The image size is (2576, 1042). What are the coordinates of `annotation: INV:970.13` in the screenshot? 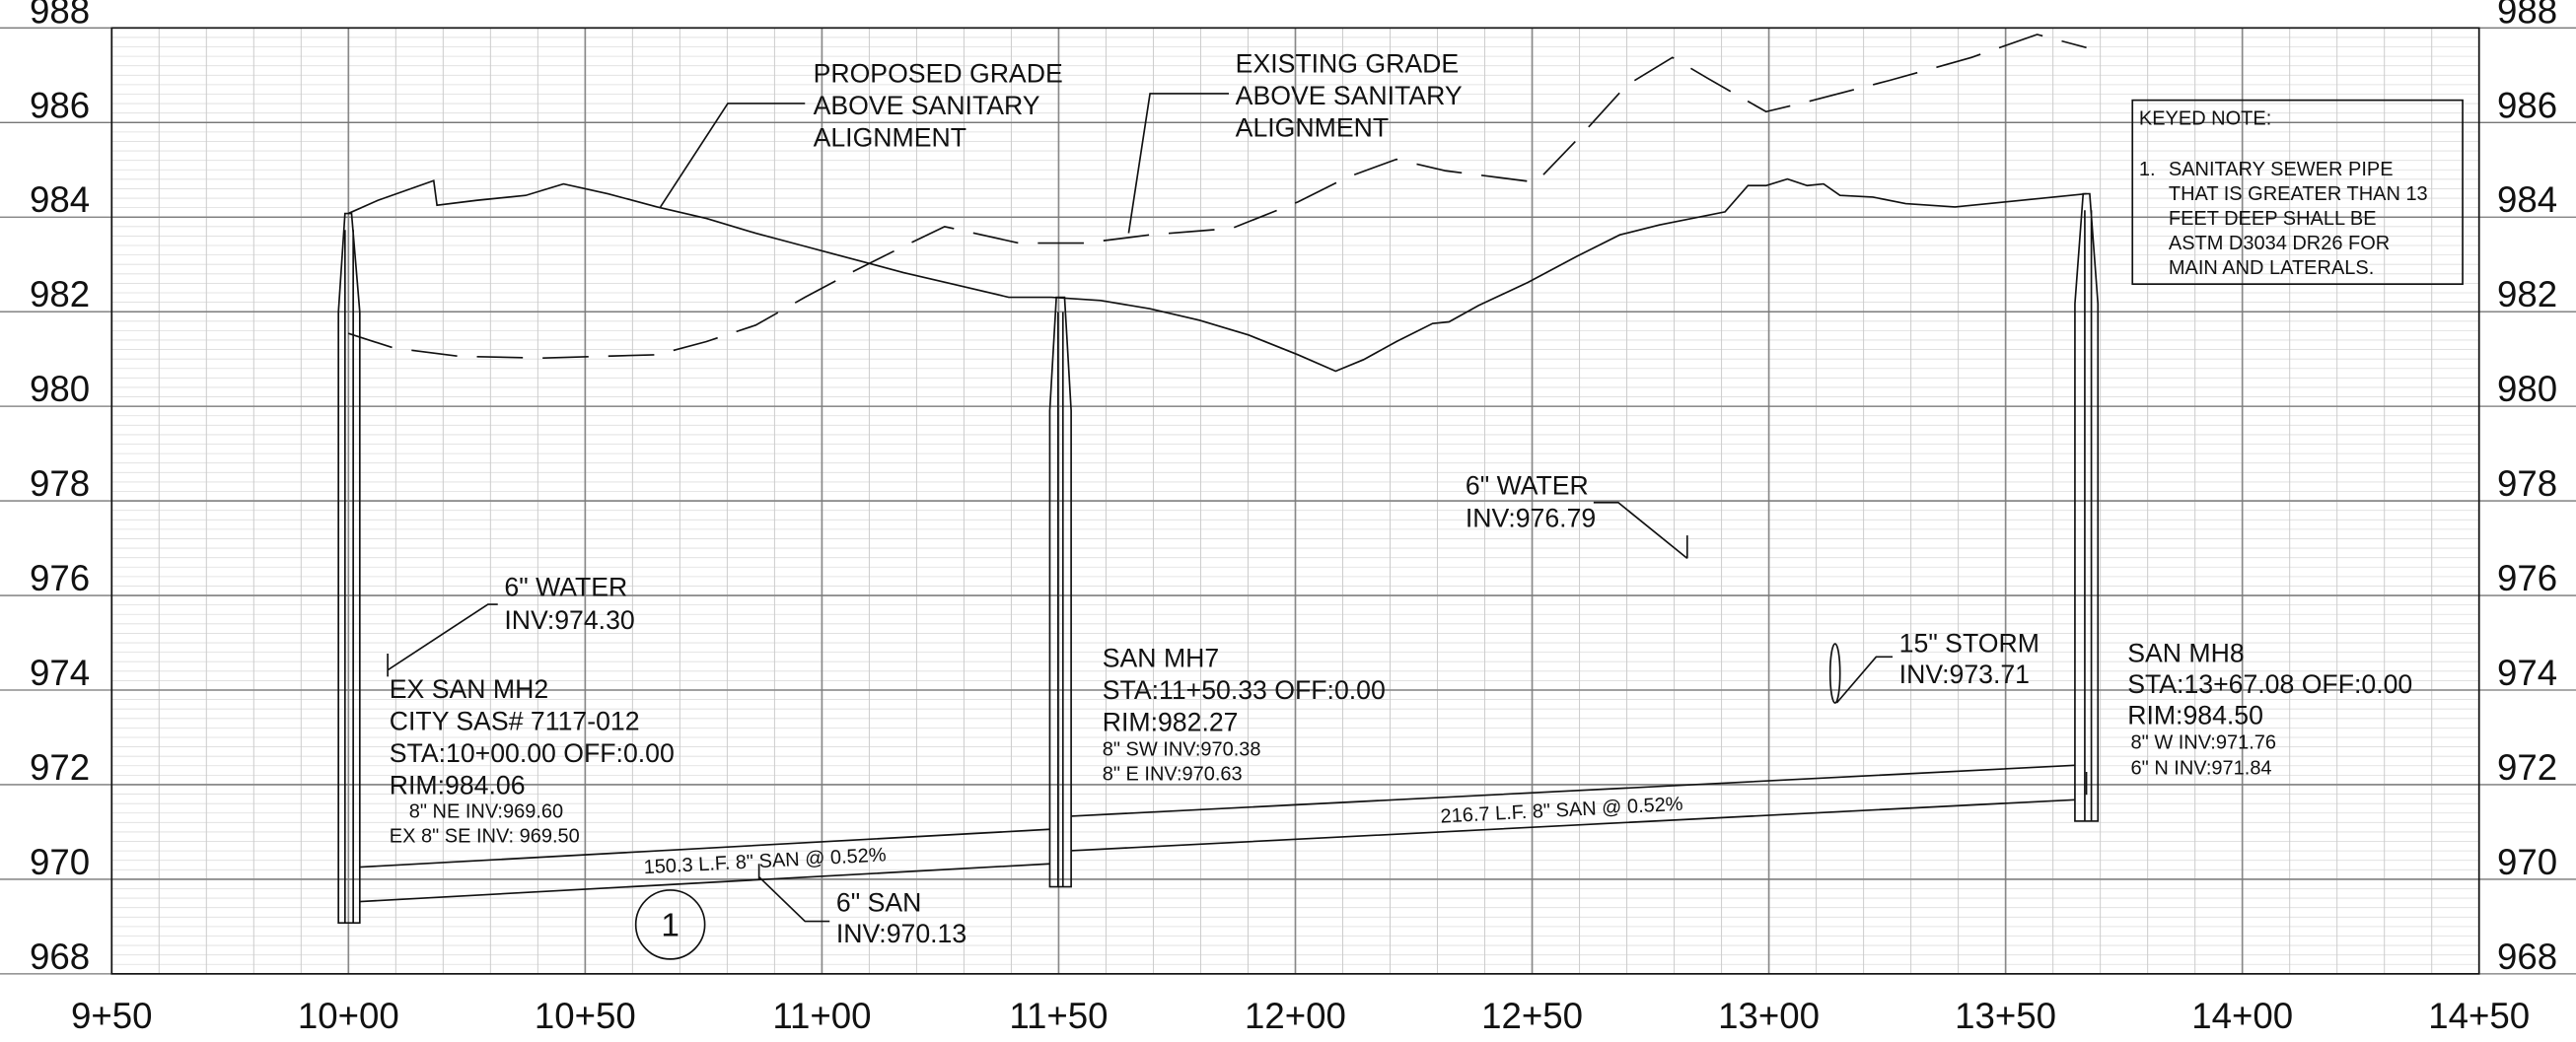 It's located at (901, 933).